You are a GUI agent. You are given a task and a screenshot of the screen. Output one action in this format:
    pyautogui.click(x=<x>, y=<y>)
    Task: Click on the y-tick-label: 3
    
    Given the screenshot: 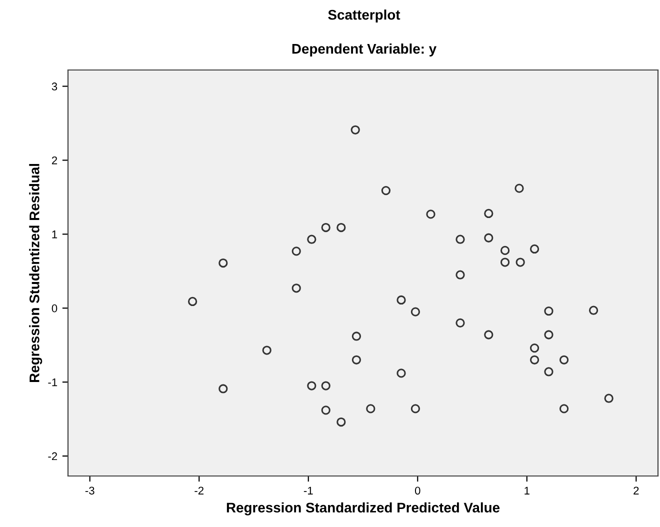 What is the action you would take?
    pyautogui.click(x=55, y=86)
    